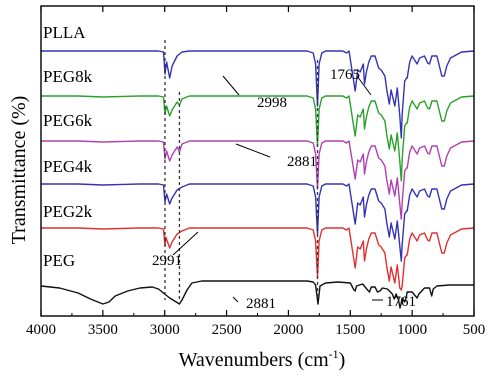  What do you see at coordinates (227, 330) in the screenshot?
I see `x-tick-label-2500: 2500` at bounding box center [227, 330].